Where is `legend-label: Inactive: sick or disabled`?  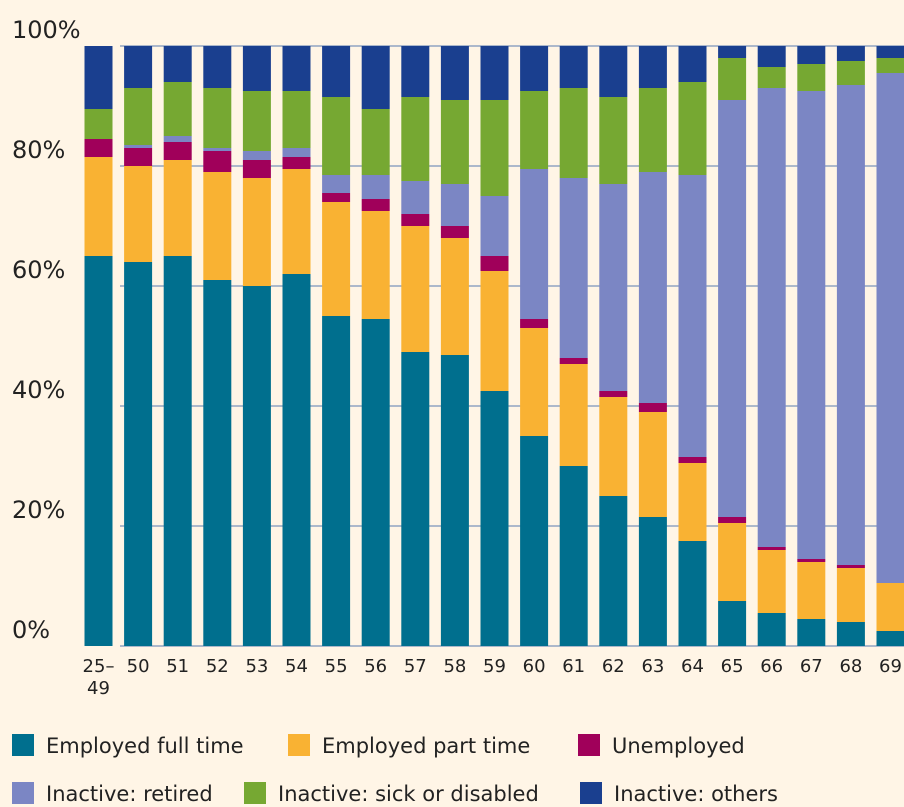
legend-label: Inactive: sick or disabled is located at coordinates (408, 794).